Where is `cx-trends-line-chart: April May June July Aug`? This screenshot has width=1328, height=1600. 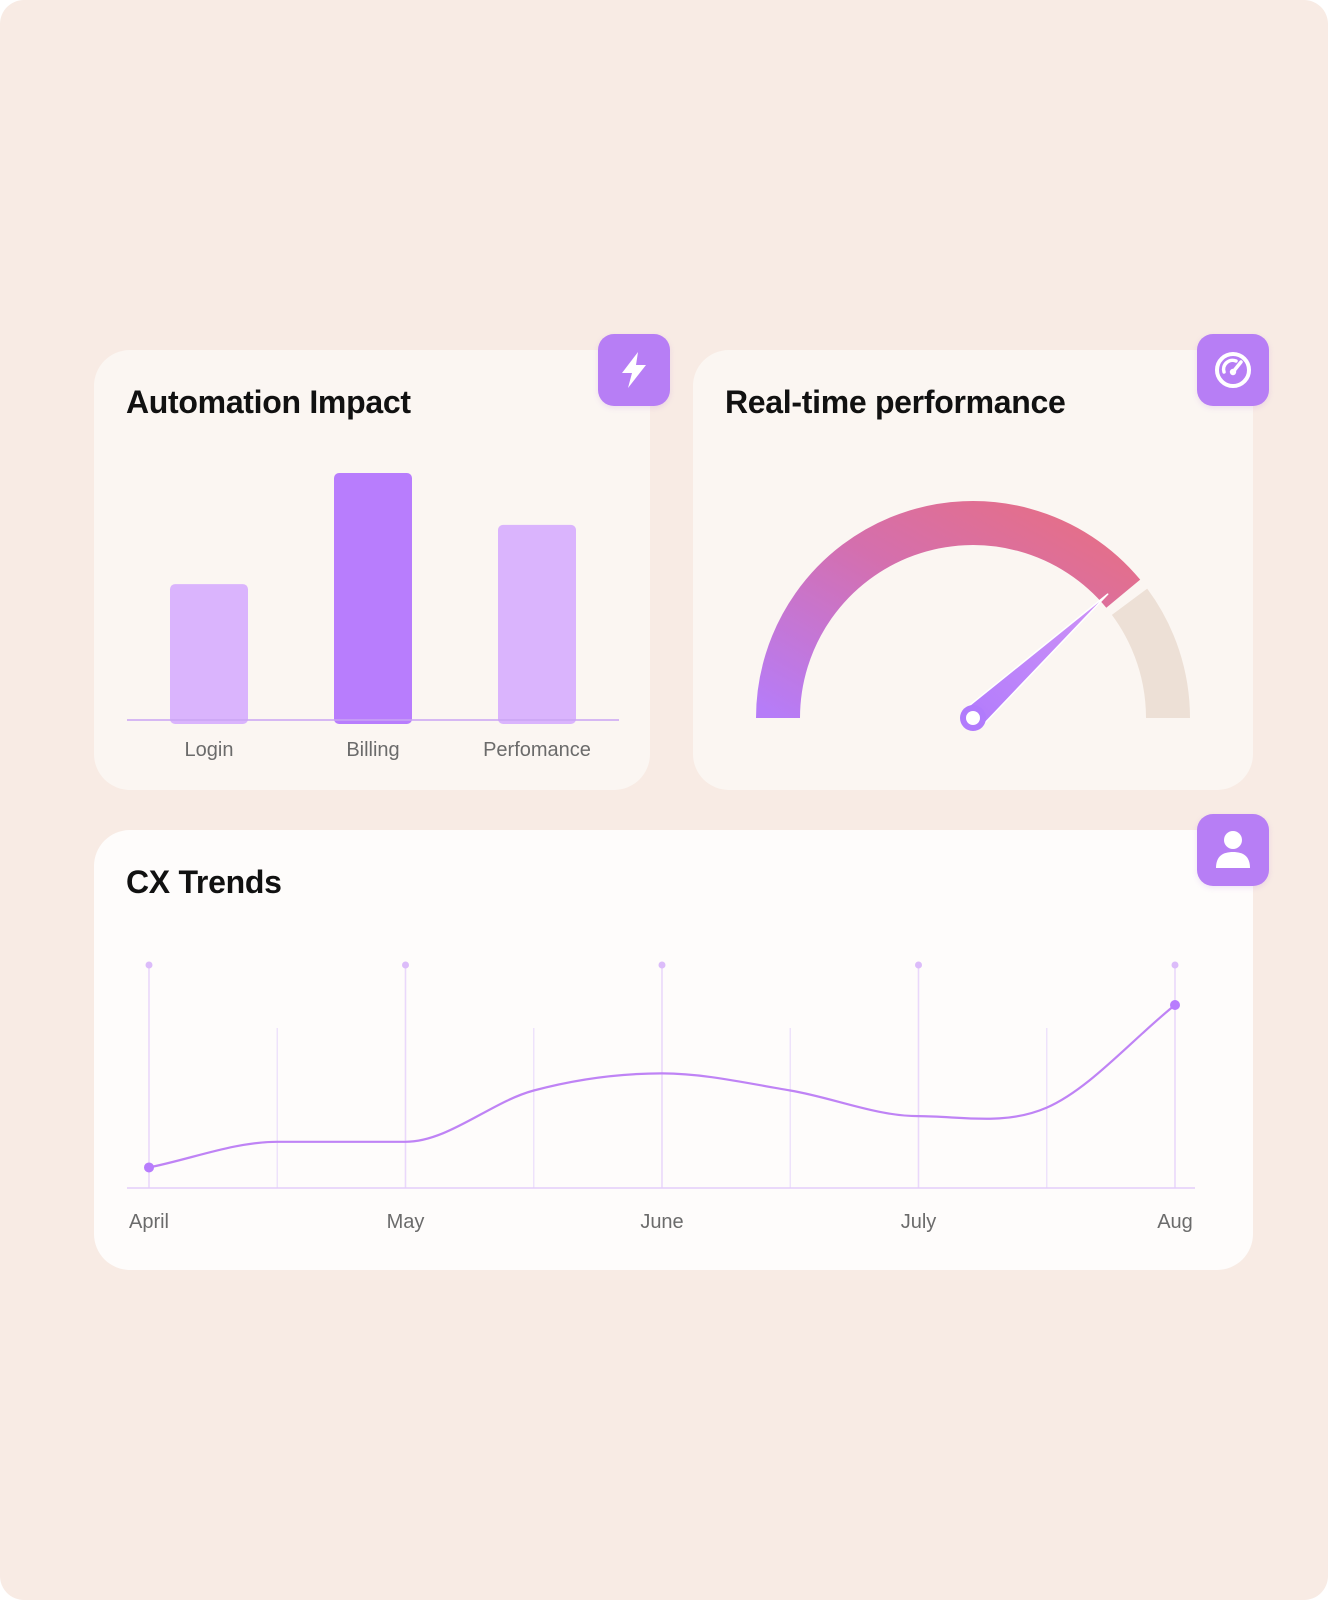
cx-trends-line-chart: April May June July Aug is located at coordinates (661, 1097).